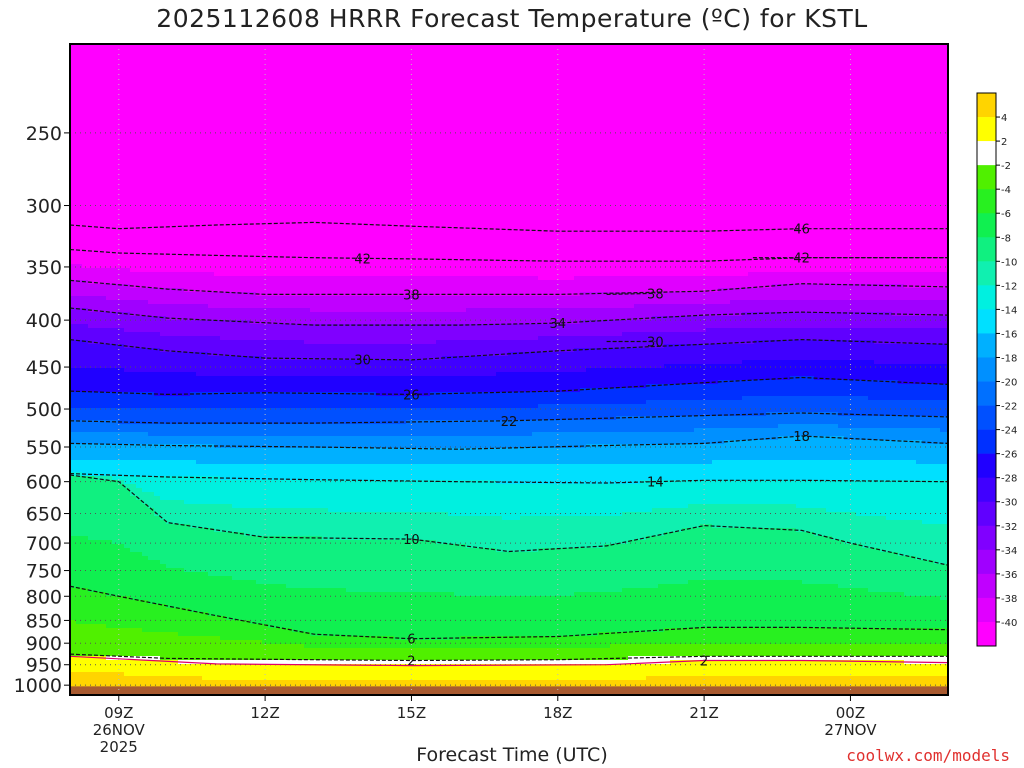  I want to click on colorbar-label: -4, so click(1006, 190).